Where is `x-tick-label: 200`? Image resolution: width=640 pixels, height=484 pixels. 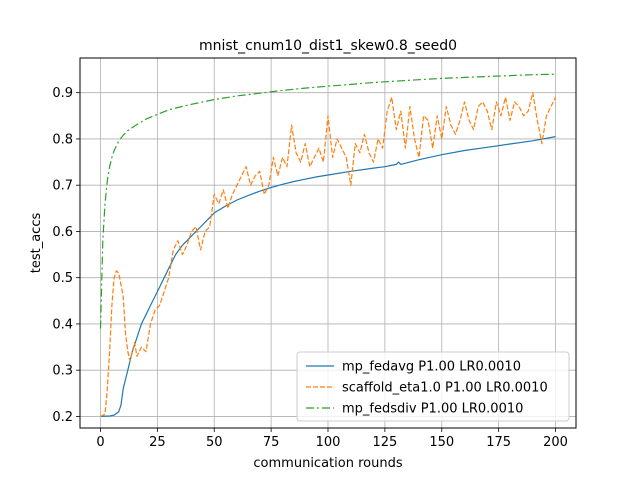 x-tick-label: 200 is located at coordinates (555, 442).